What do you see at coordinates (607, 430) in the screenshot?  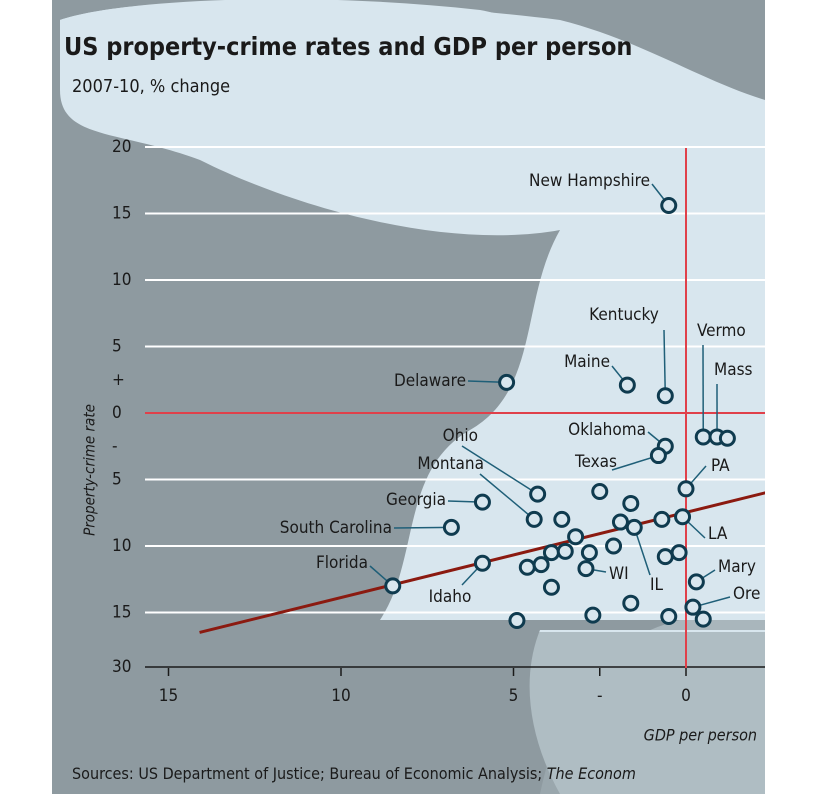 I see `point-label: Oklahoma` at bounding box center [607, 430].